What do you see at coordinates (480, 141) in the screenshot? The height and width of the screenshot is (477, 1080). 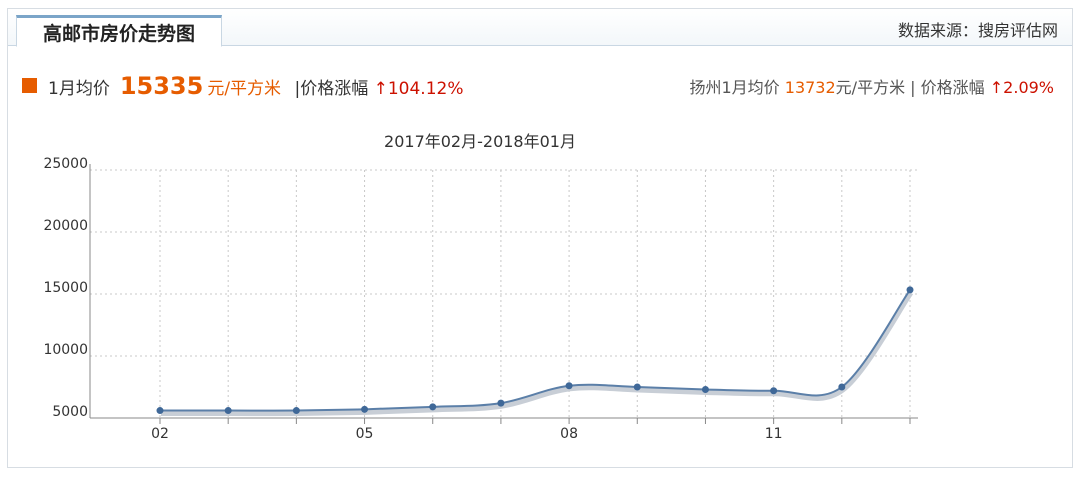 I see `chart-title: 2017年02月-2018年01月` at bounding box center [480, 141].